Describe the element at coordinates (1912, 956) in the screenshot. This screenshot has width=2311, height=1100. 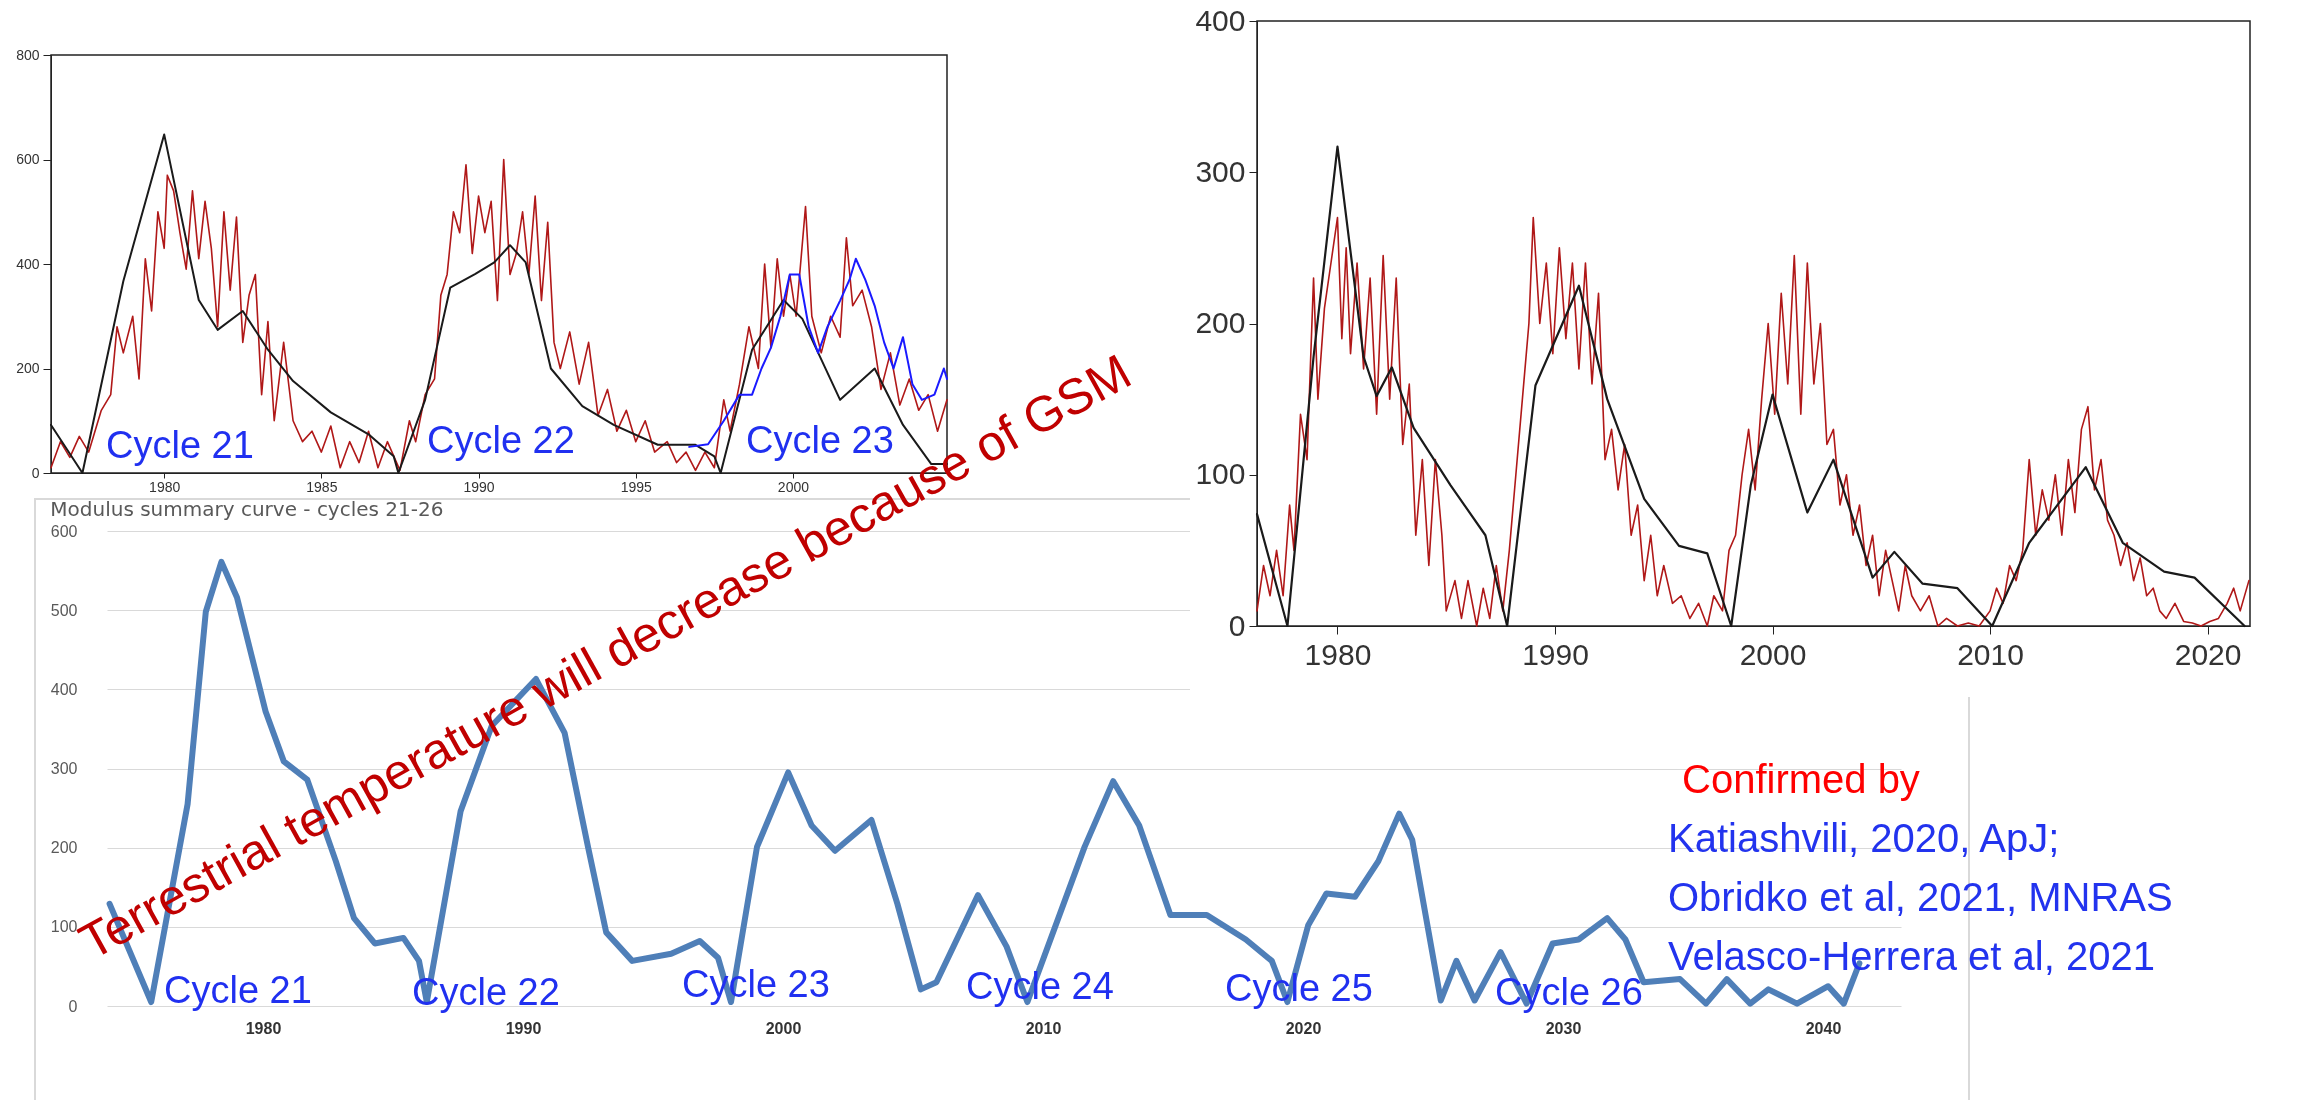
I see `annotation: Velasco-Herrera et al, 2021` at that location.